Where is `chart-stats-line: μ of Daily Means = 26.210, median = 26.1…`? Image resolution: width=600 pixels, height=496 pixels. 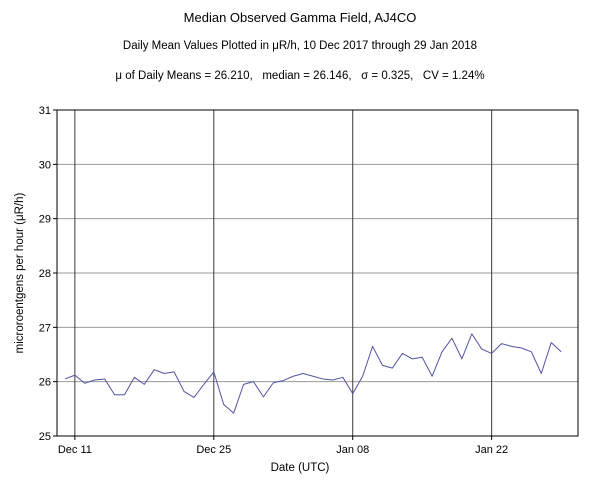 chart-stats-line: μ of Daily Means = 26.210, median = 26.1… is located at coordinates (300, 76).